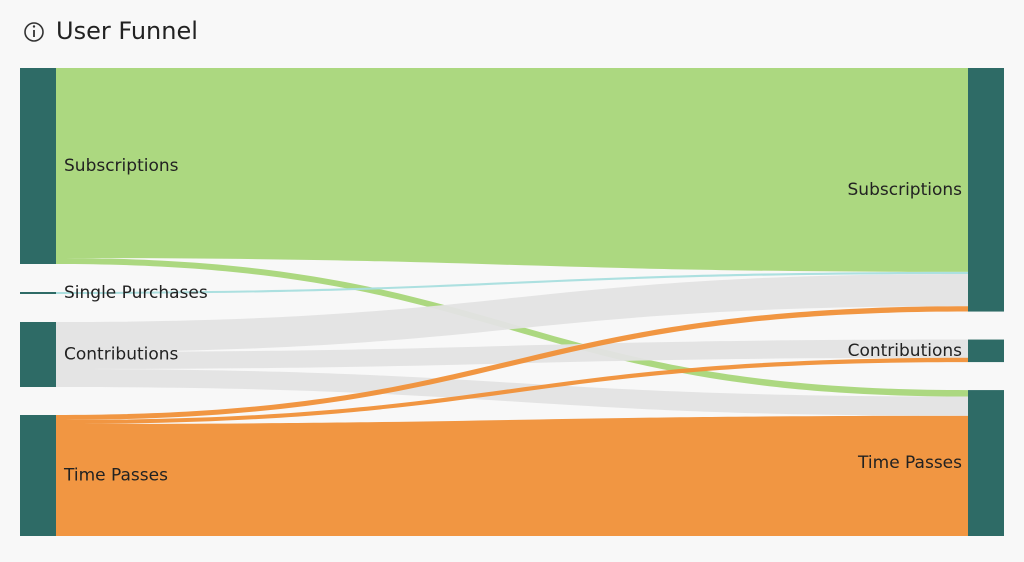  What do you see at coordinates (127, 31) in the screenshot?
I see `chart-title: User Funnel` at bounding box center [127, 31].